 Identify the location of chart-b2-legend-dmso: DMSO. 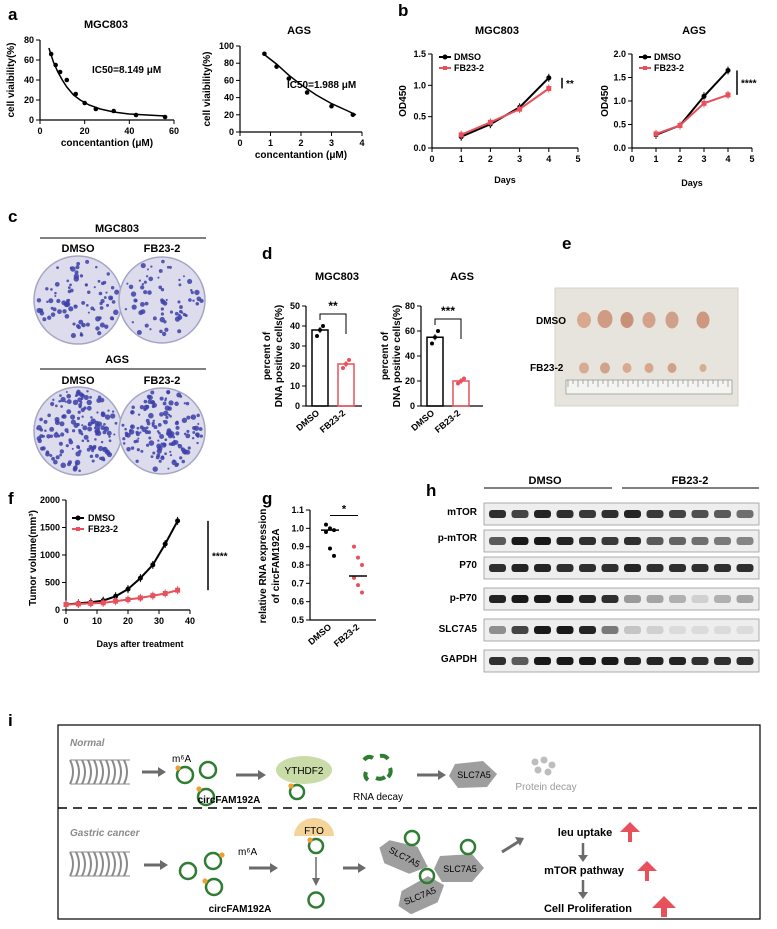
(667, 57).